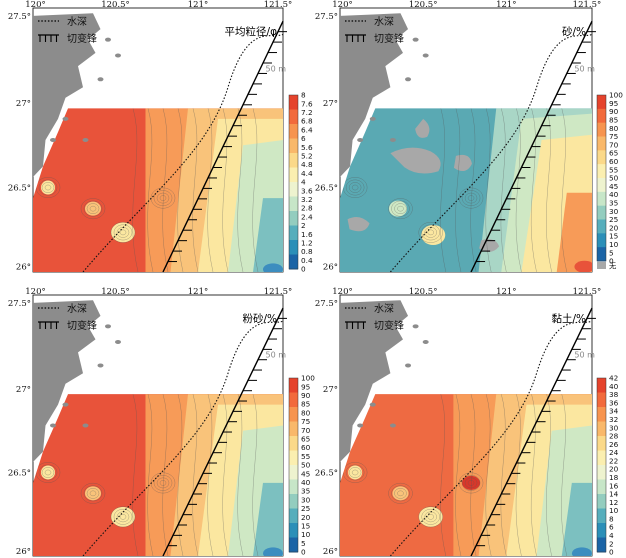  What do you see at coordinates (614, 402) in the screenshot?
I see `colorbar-tick-label: 36` at bounding box center [614, 402].